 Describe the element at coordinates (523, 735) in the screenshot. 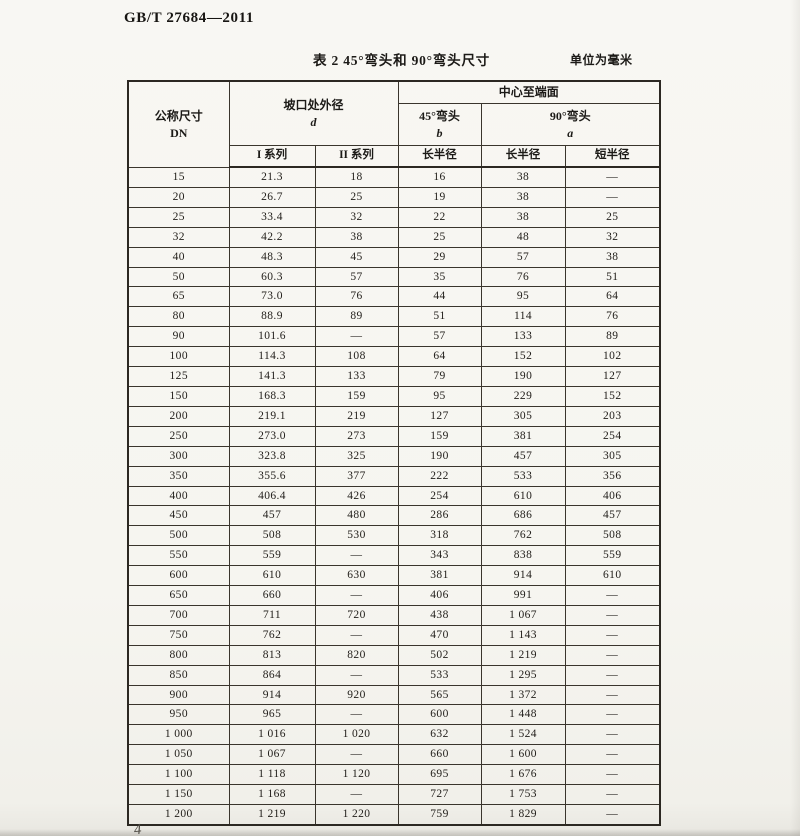

I see `cell-elbow90-long-radius: 1 524` at that location.